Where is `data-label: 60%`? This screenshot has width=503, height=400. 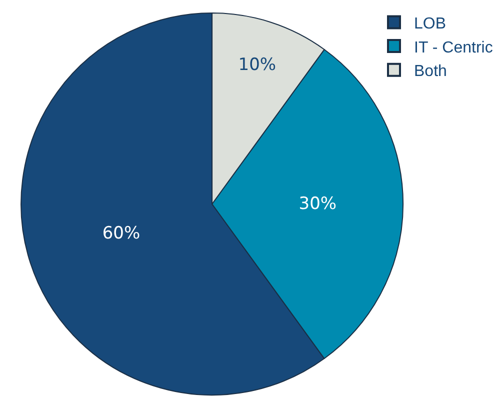
data-label: 60% is located at coordinates (121, 234).